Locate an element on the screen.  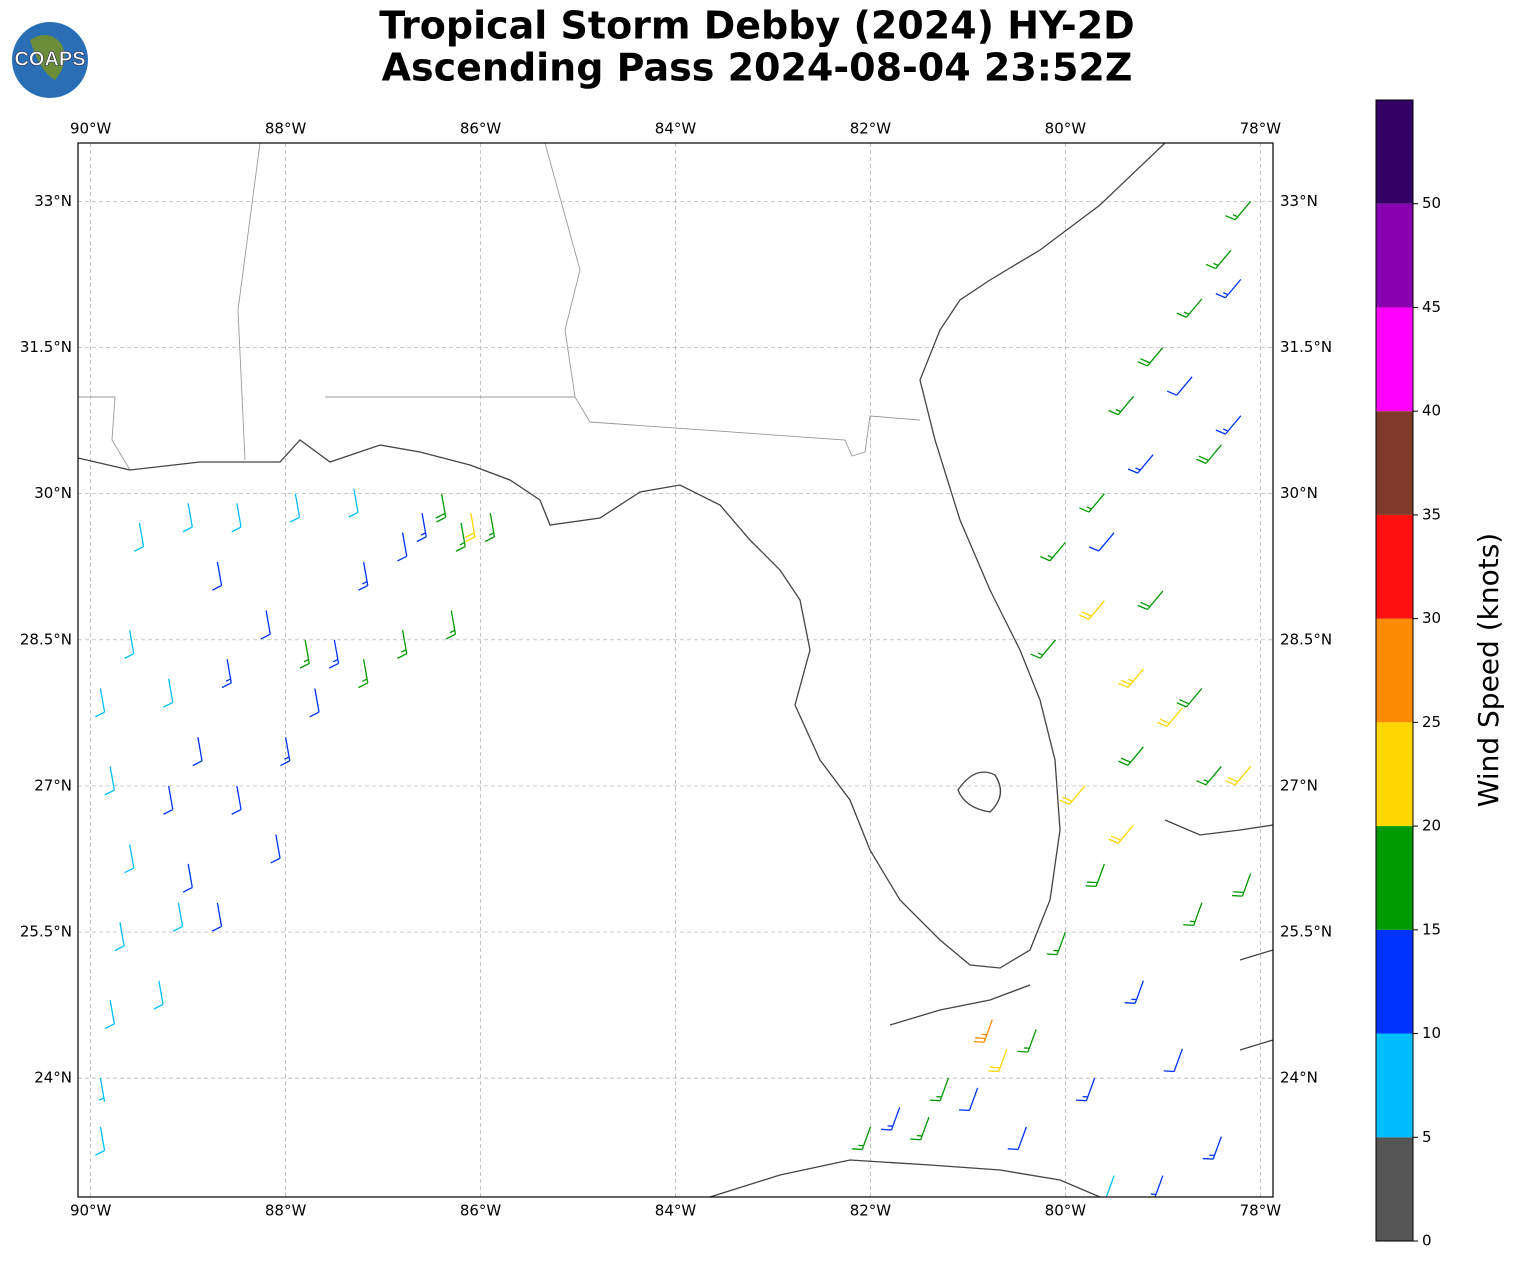
colorbar-tick-label: 45 is located at coordinates (1431, 307).